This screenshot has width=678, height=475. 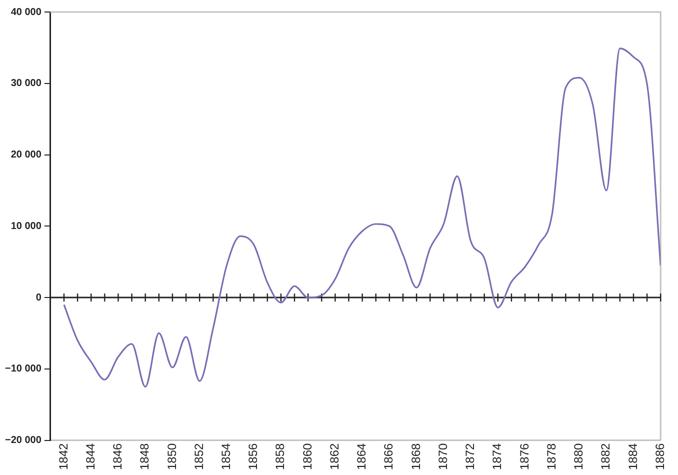 I want to click on x-tick-label: 1872, so click(x=470, y=456).